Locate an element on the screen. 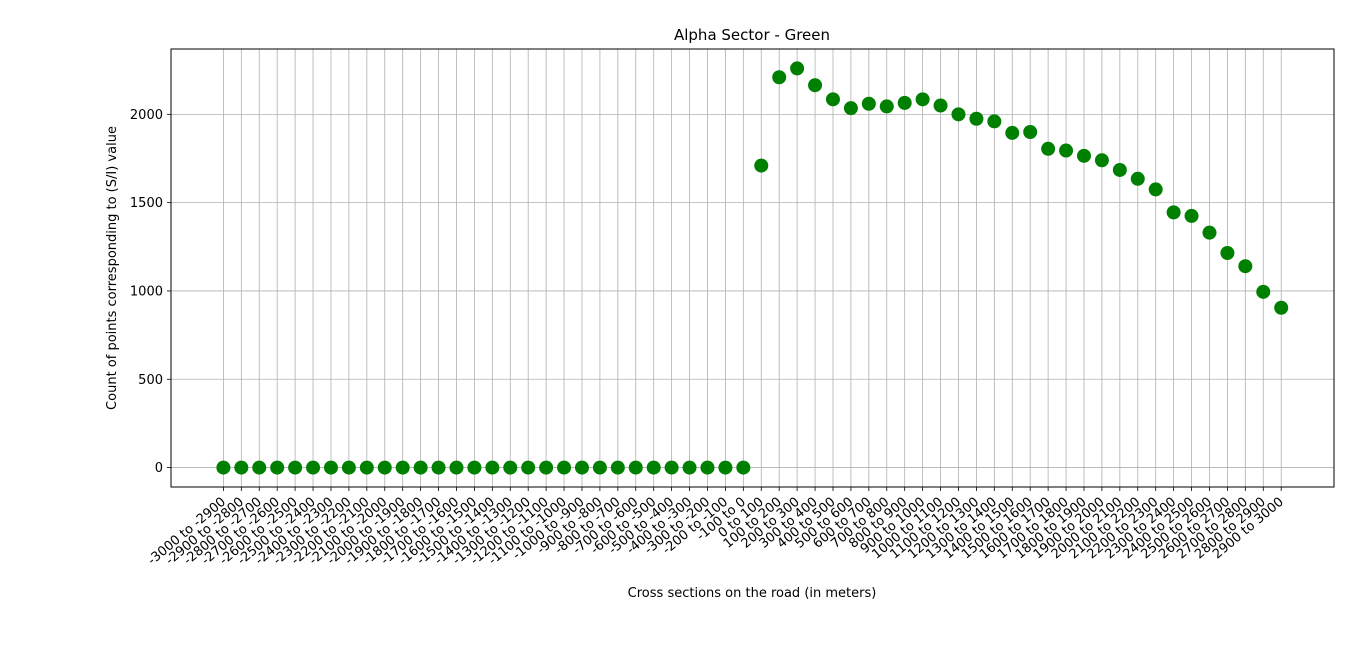 The height and width of the screenshot is (663, 1366). y-tick-label: 500 is located at coordinates (150, 380).